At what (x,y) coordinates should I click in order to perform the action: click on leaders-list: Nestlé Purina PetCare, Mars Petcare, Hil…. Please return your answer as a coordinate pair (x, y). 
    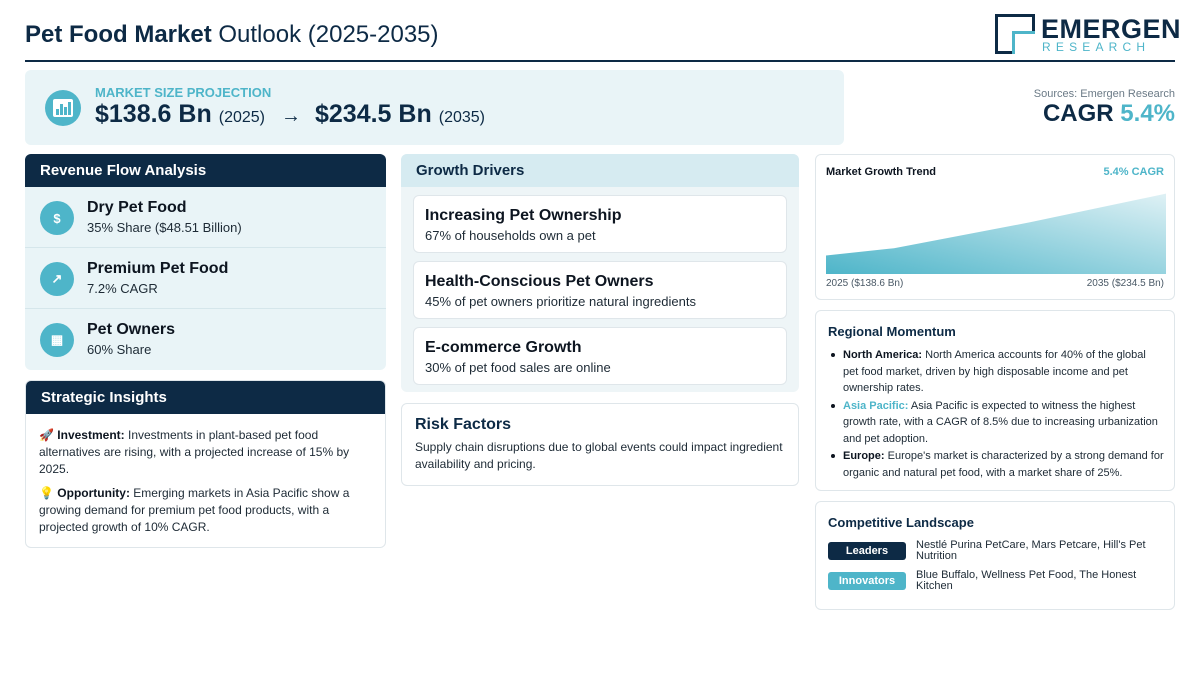
    Looking at the image, I should click on (1031, 550).